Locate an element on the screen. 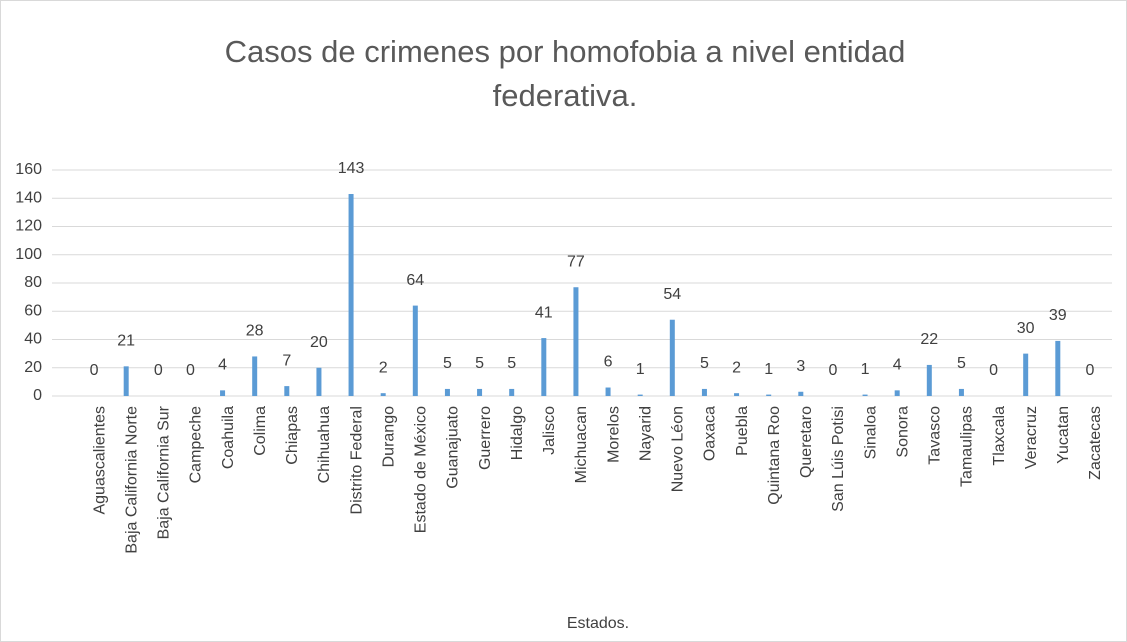 This screenshot has height=642, width=1127. x-tick-label: Jalisco is located at coordinates (549, 430).